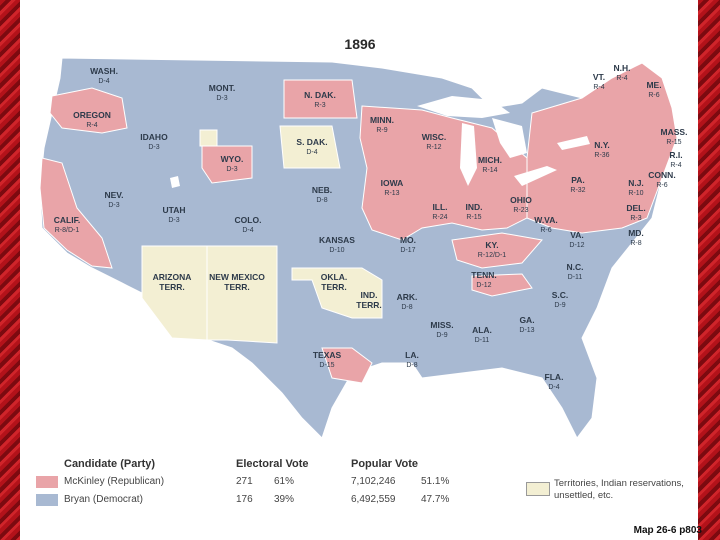 This screenshot has width=720, height=540. I want to click on state-label-la: LA., so click(412, 355).